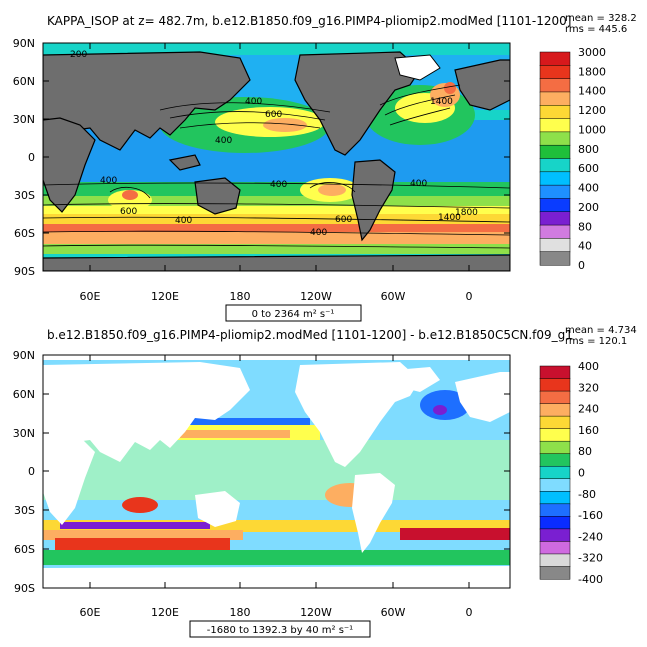 This screenshot has height=647, width=647. What do you see at coordinates (417, 67) in the screenshot?
I see `top-land-greenland` at bounding box center [417, 67].